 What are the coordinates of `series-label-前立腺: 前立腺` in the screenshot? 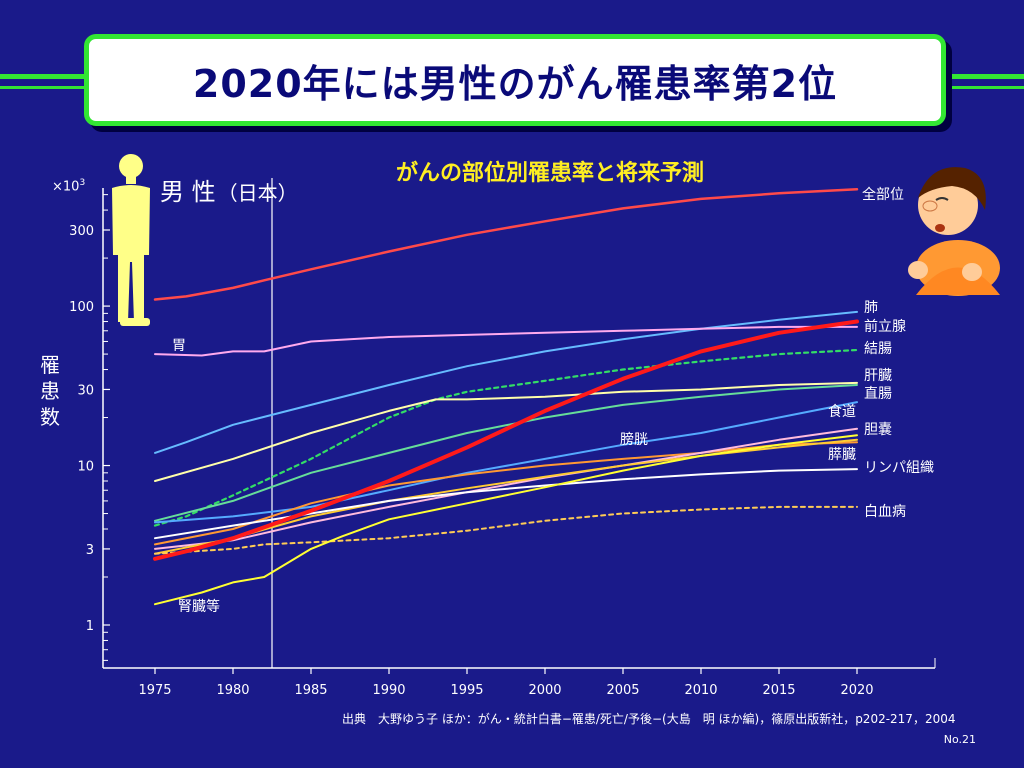 It's located at (885, 326).